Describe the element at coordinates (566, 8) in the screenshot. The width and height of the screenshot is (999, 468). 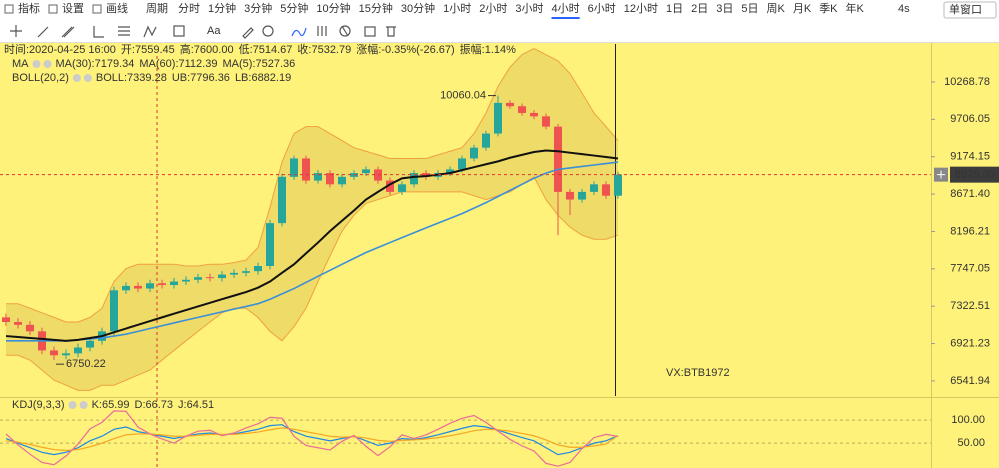
I see `period-button: 4小时` at that location.